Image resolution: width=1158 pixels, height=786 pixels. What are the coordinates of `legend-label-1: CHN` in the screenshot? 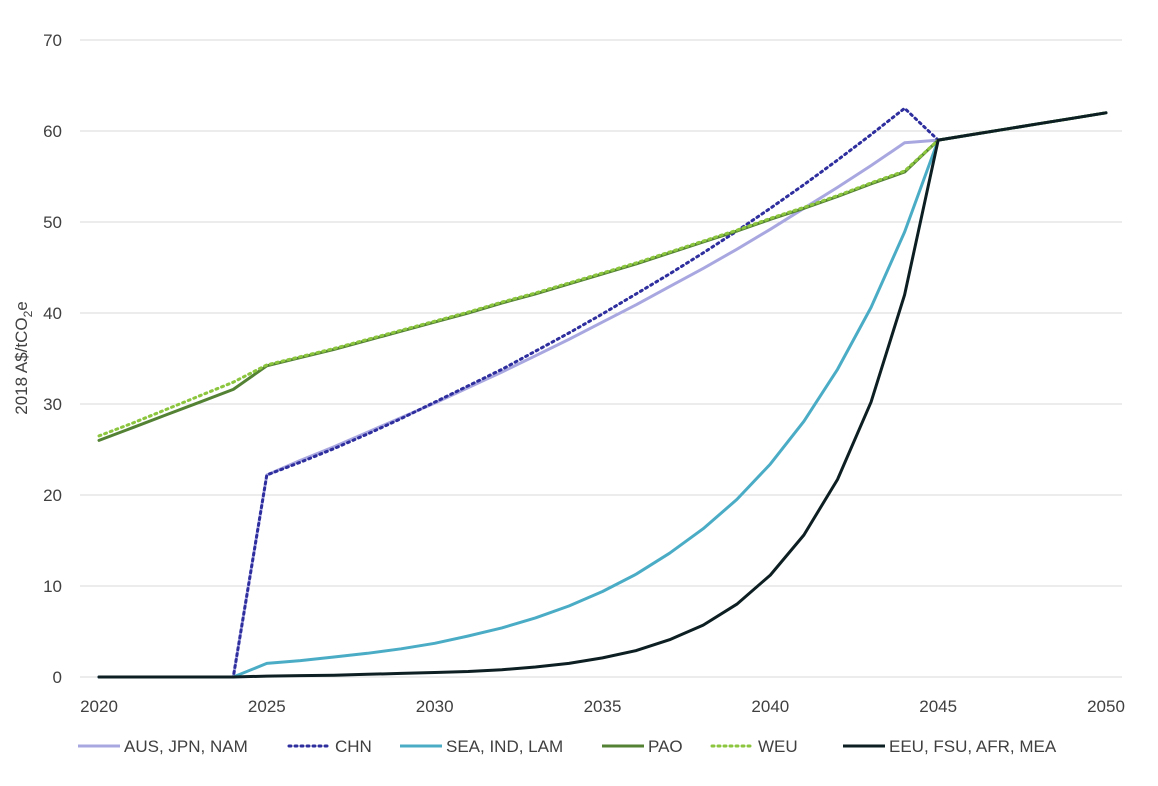 It's located at (353, 746).